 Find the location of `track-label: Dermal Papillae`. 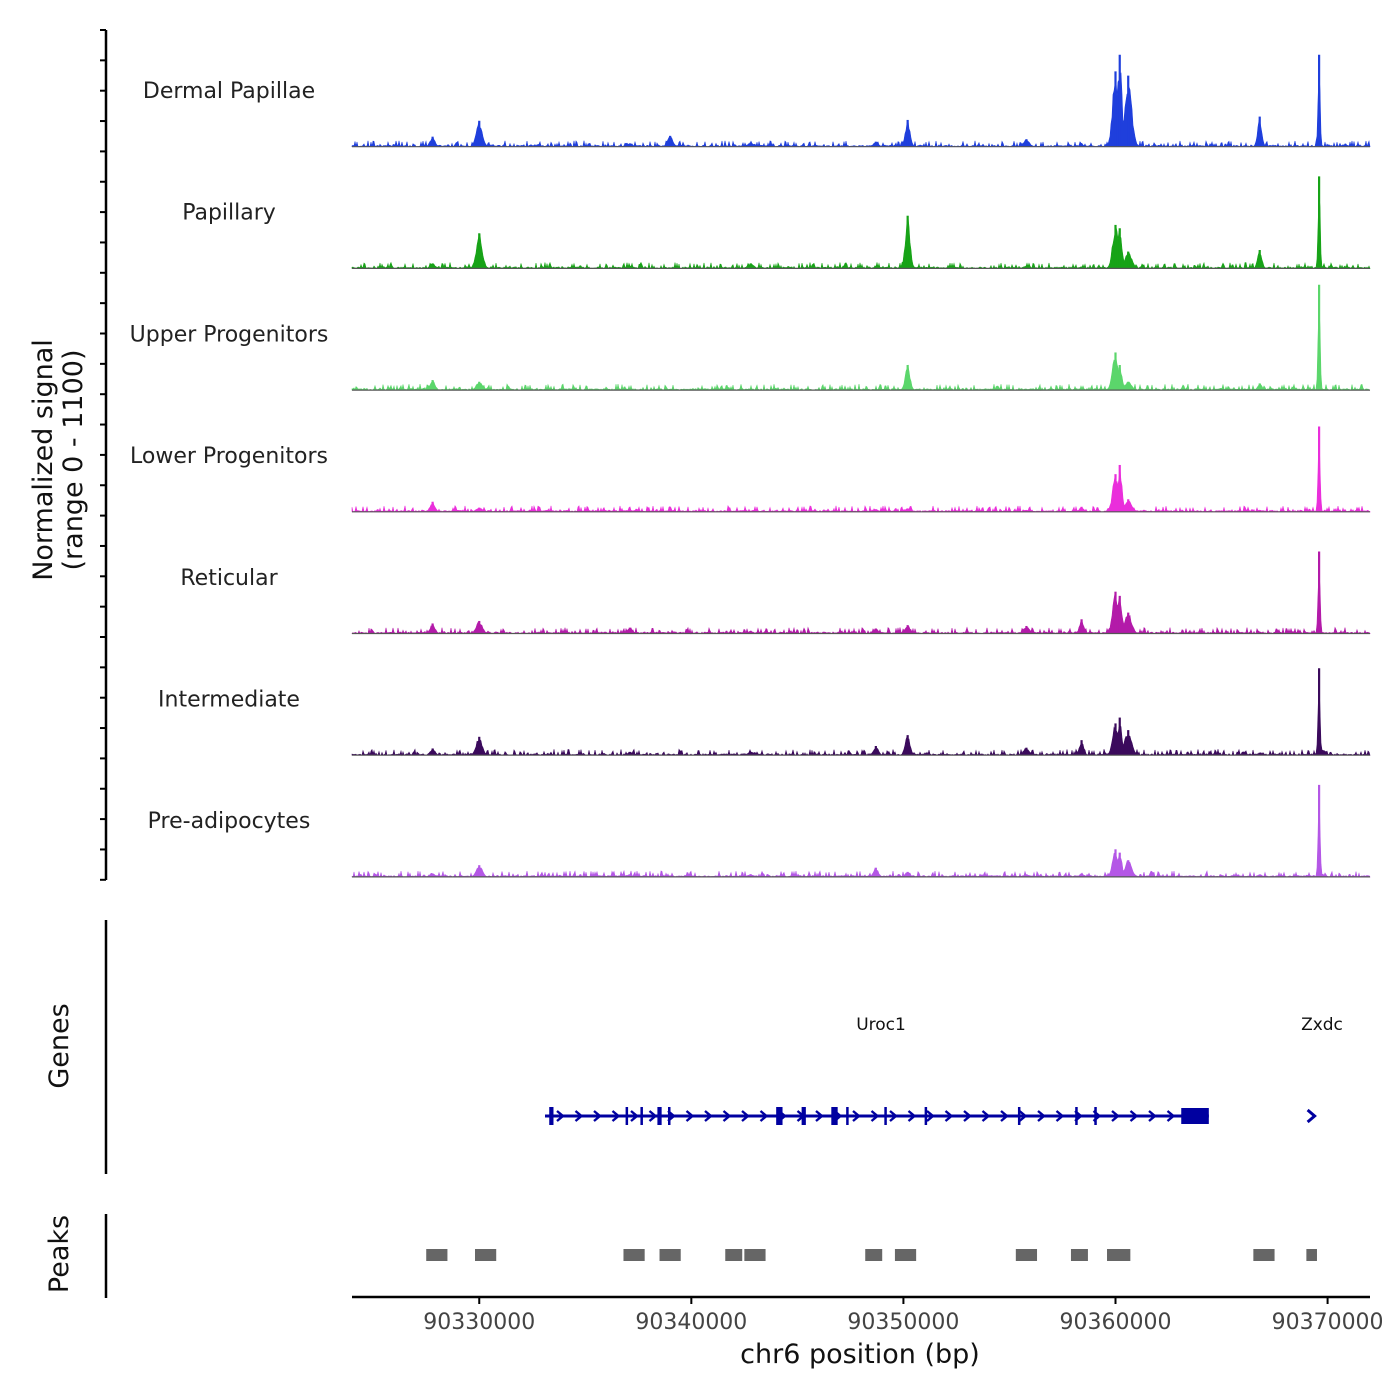

track-label: Dermal Papillae is located at coordinates (229, 91).